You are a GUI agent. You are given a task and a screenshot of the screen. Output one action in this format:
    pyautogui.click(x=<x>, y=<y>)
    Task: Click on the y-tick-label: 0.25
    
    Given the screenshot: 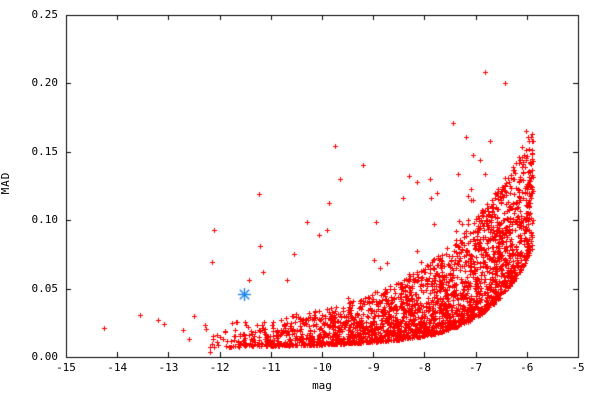 What is the action you would take?
    pyautogui.click(x=45, y=14)
    